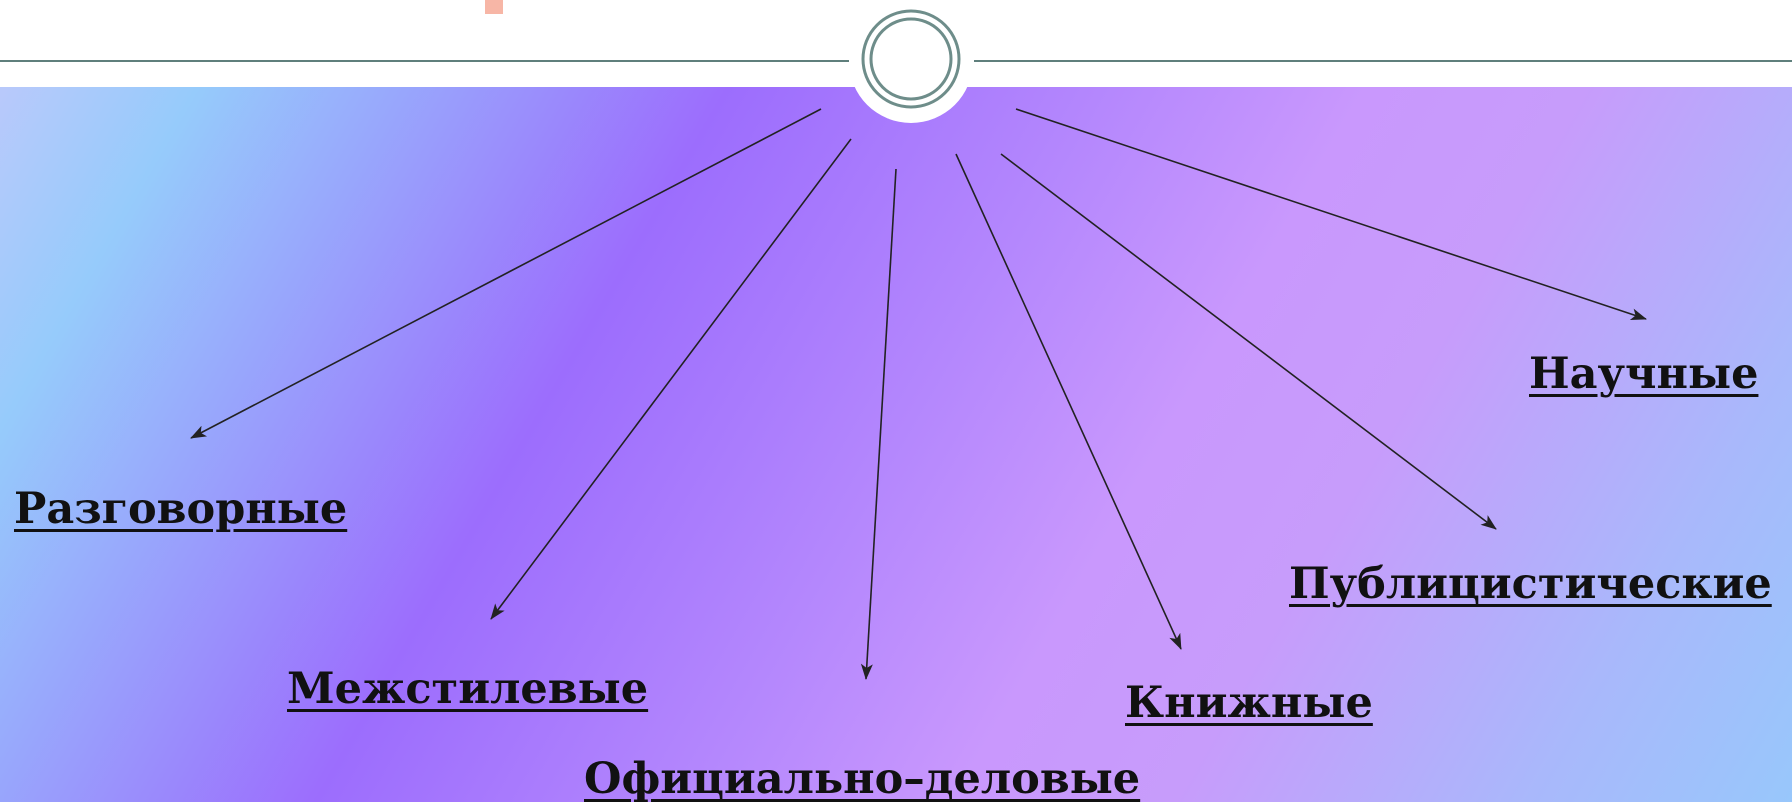 This screenshot has height=804, width=1792. What do you see at coordinates (1249, 703) in the screenshot?
I see `label-knizhnye: Книжные` at bounding box center [1249, 703].